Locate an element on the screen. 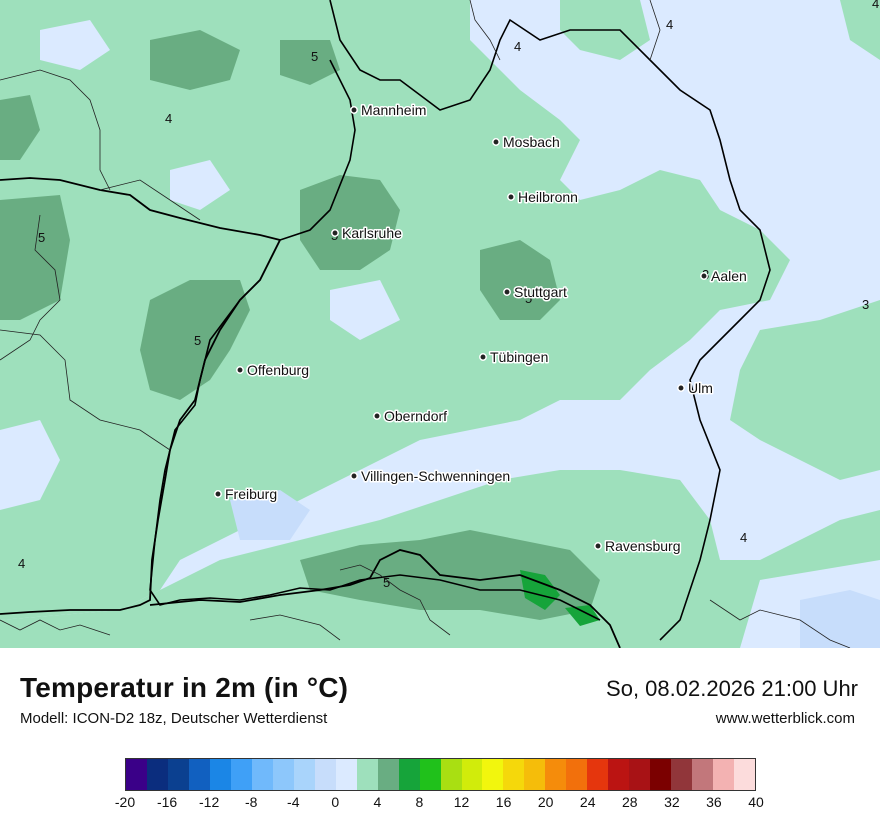 The height and width of the screenshot is (830, 880). legend-tick: 40 is located at coordinates (756, 802).